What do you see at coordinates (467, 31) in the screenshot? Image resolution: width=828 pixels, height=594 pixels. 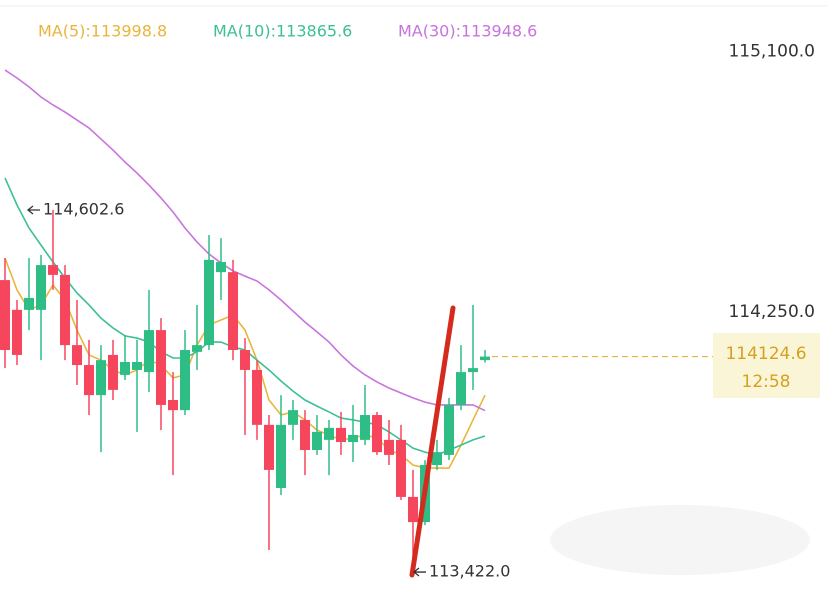 I see `legend-entry: MA(30):113948.6` at bounding box center [467, 31].